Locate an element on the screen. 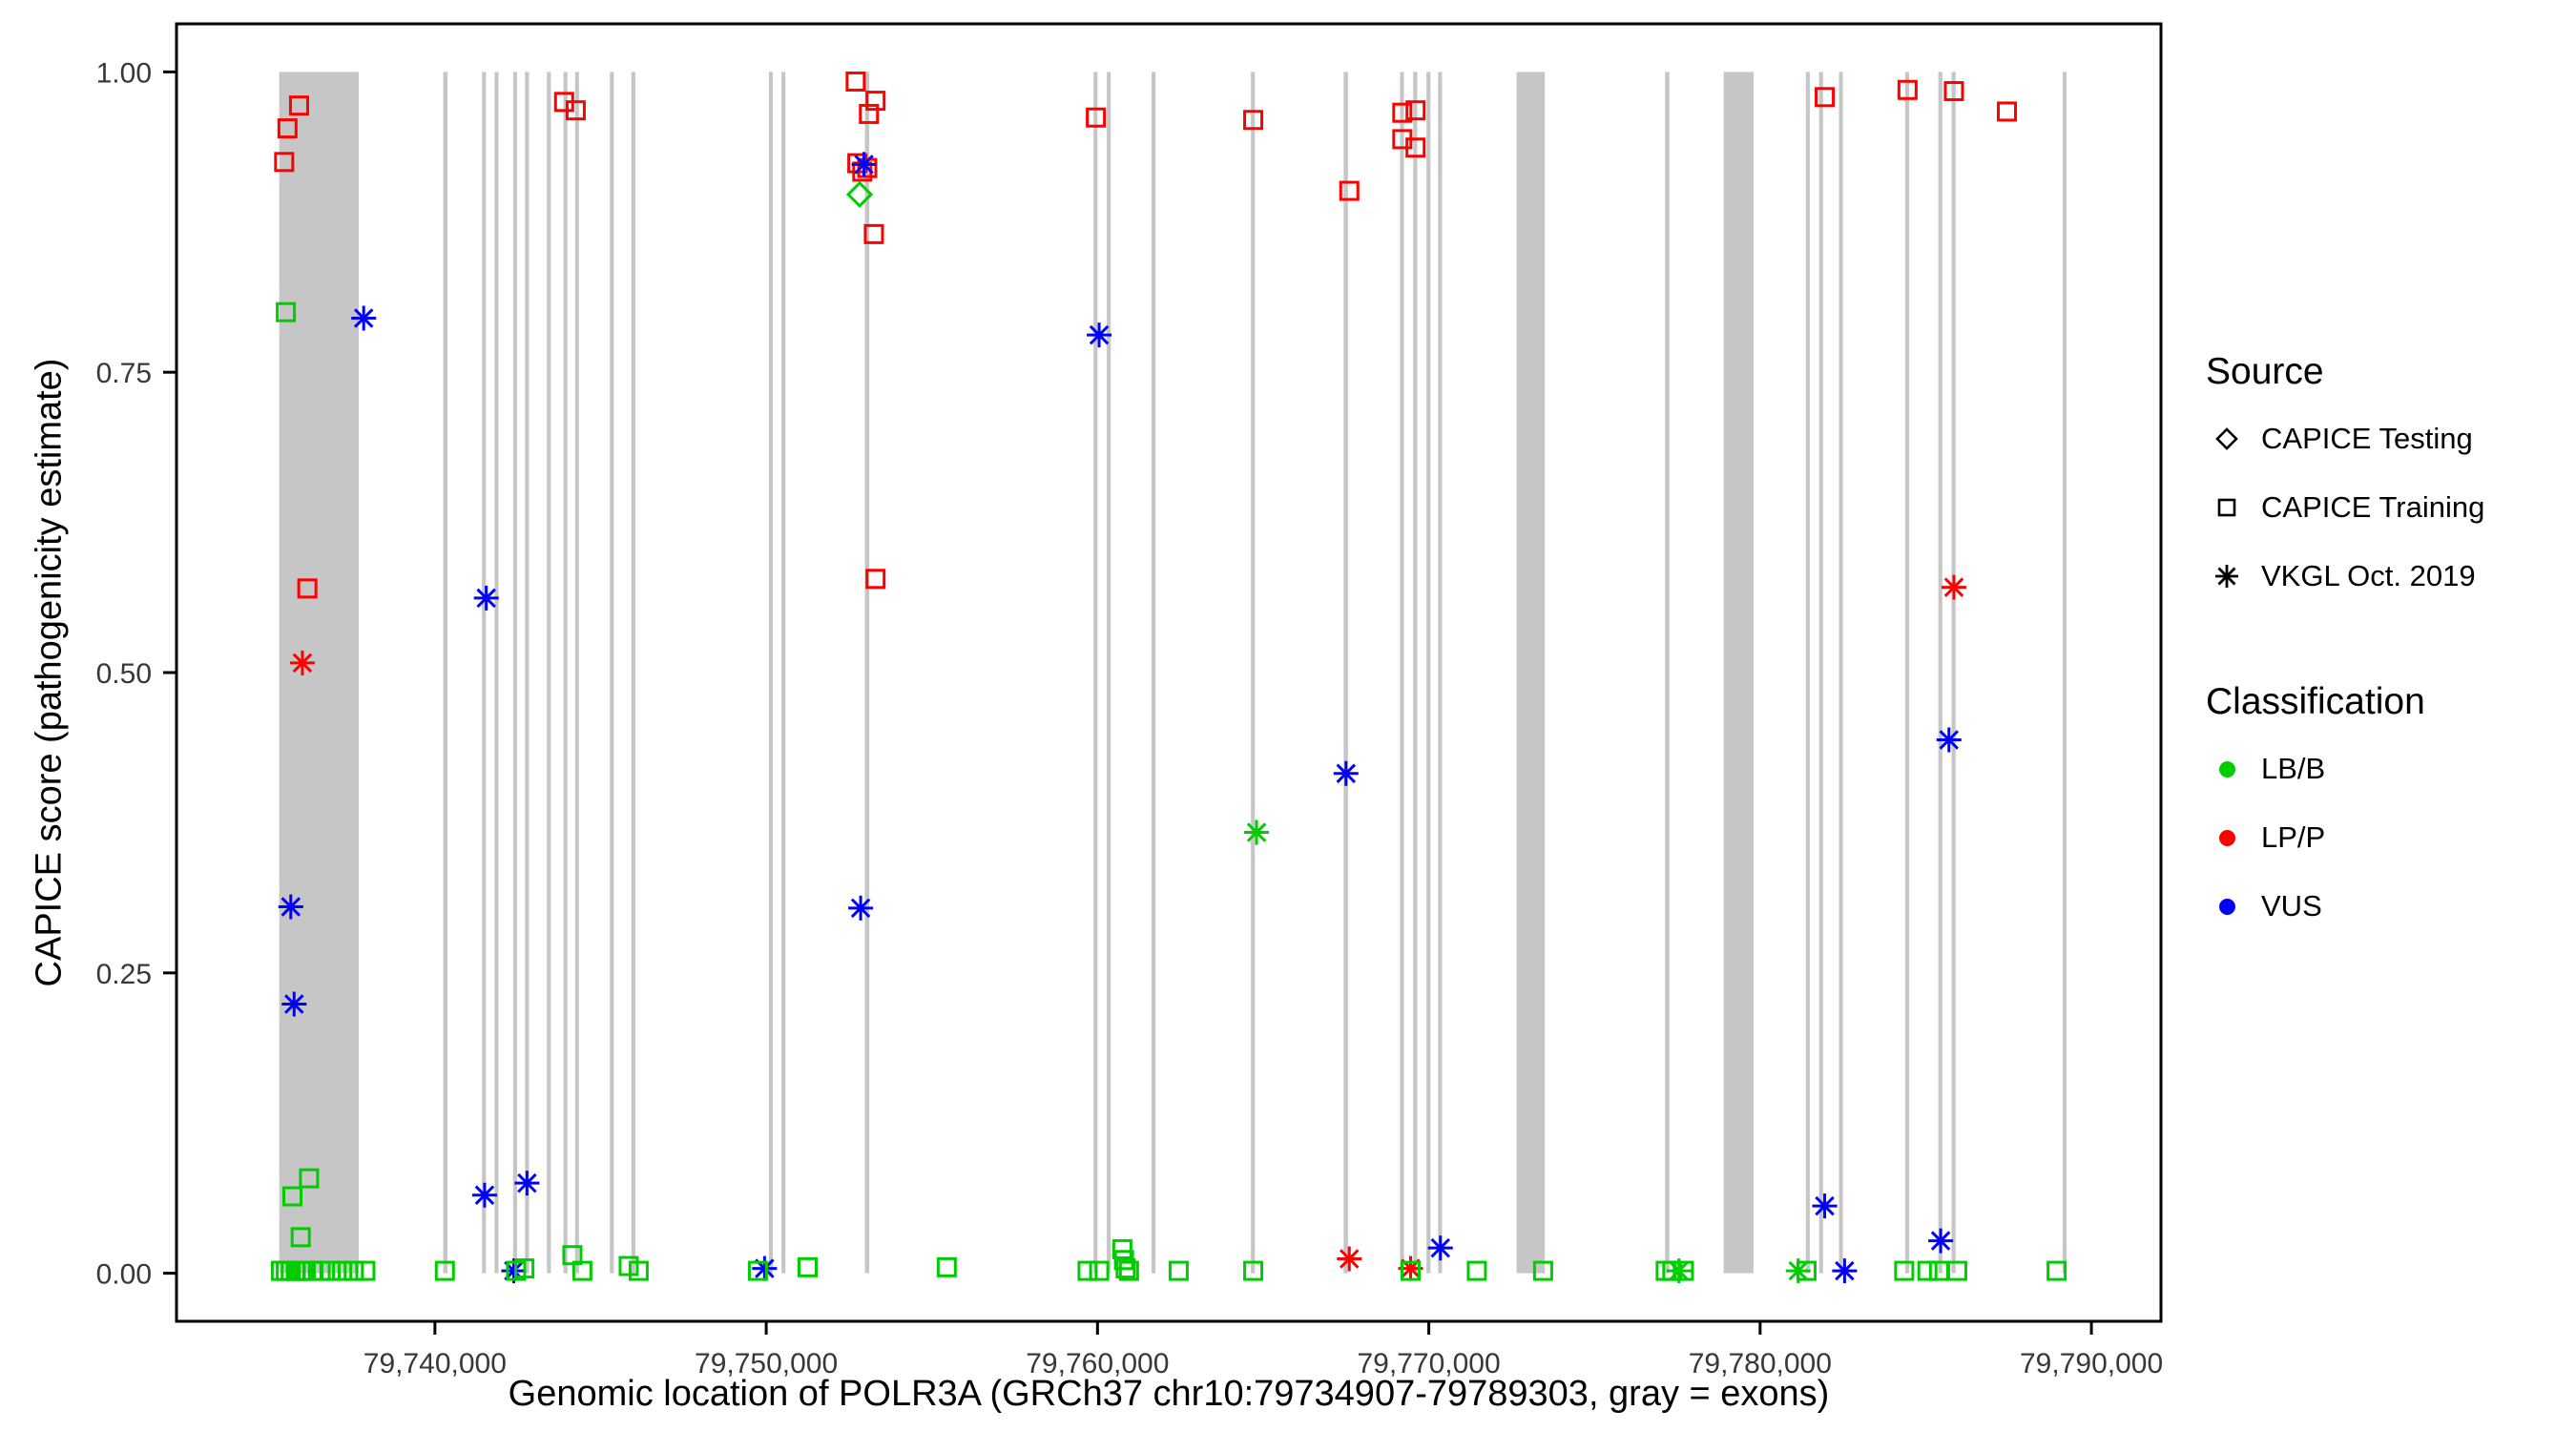  legend-classification-title: Classification is located at coordinates (2315, 701).